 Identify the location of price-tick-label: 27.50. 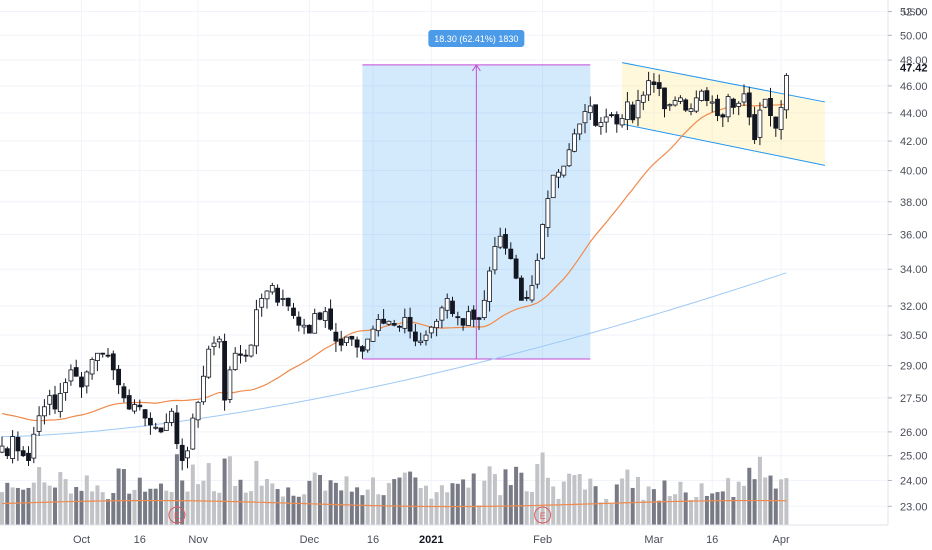
(914, 399).